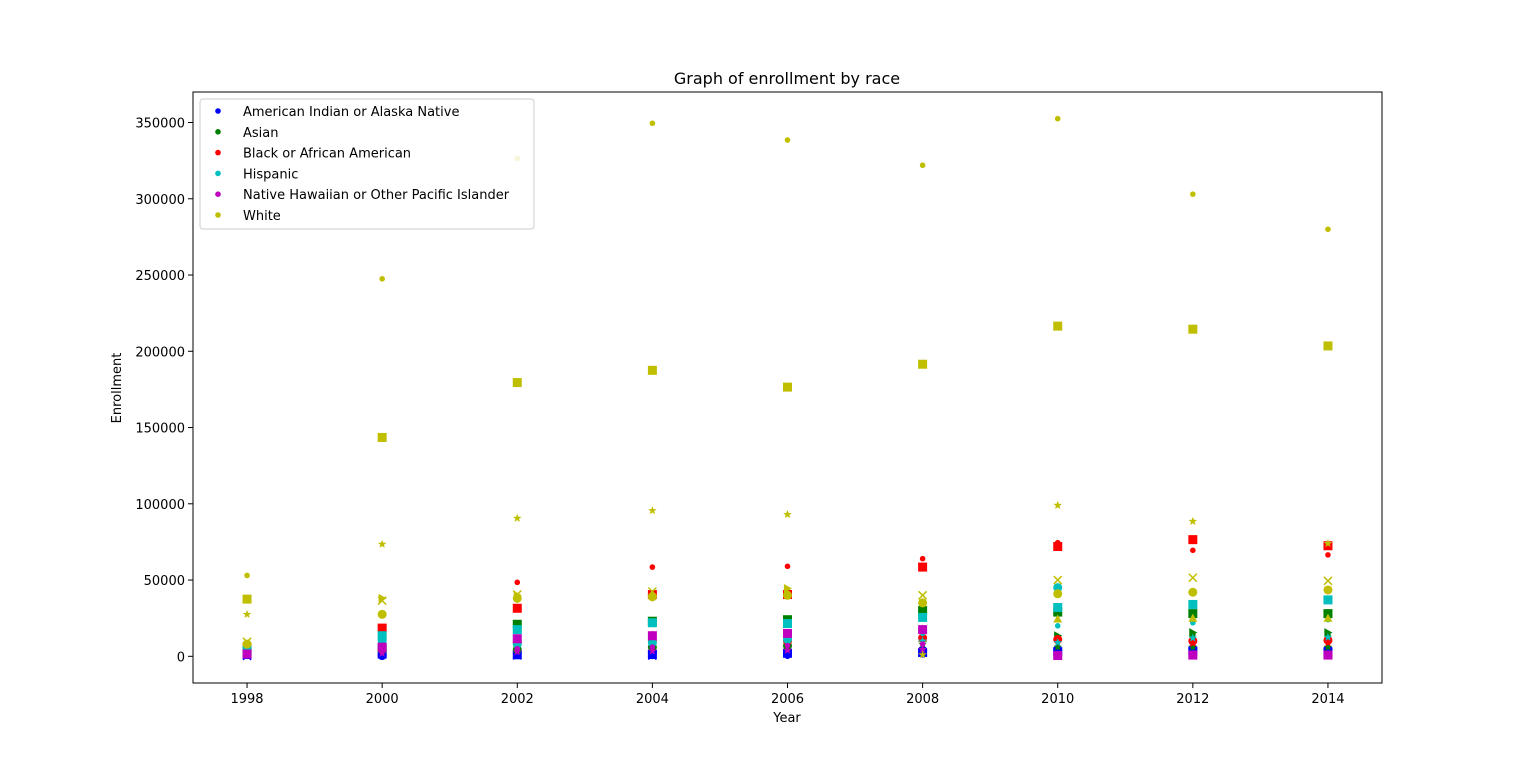 The image size is (1536, 767). Describe the element at coordinates (517, 699) in the screenshot. I see `x-tick-label: 2002` at that location.